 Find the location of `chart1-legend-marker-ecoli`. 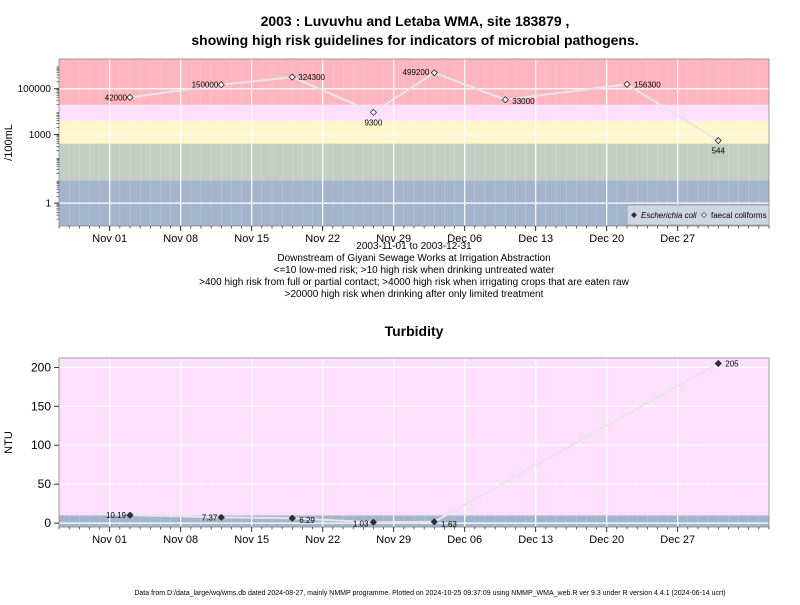

chart1-legend-marker-ecoli is located at coordinates (634, 215).